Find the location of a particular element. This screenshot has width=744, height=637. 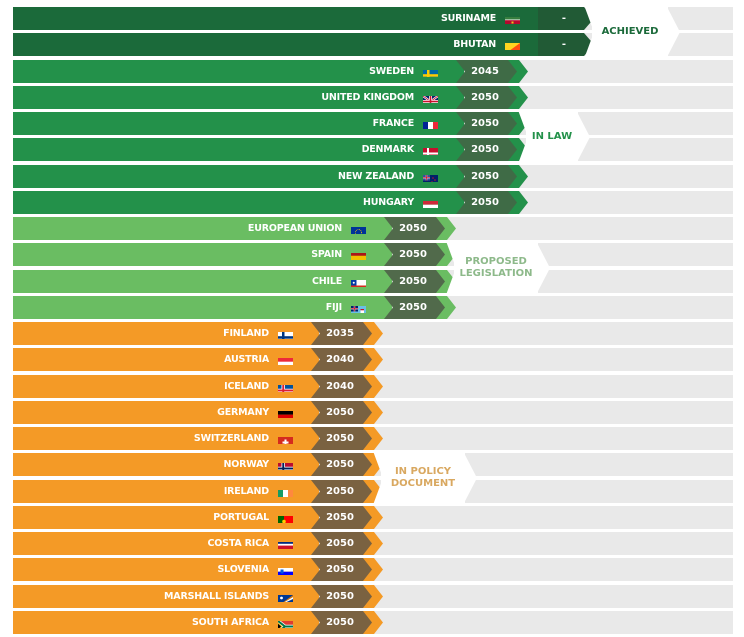

status-label-text: ACHIEVED is located at coordinates (630, 32).